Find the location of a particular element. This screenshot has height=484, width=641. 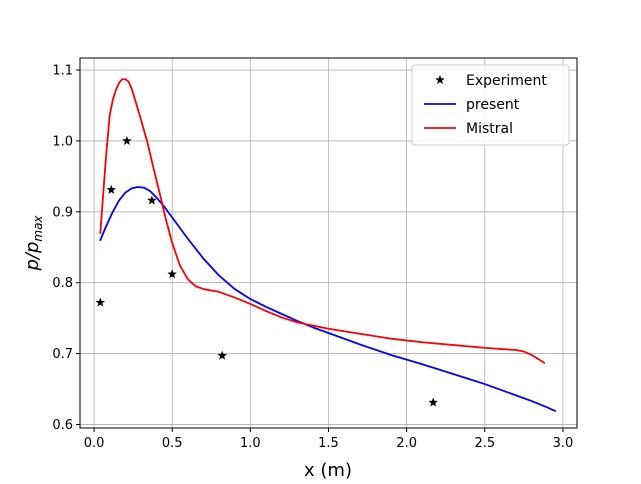

y-tick-label: 0.6 is located at coordinates (62, 425).